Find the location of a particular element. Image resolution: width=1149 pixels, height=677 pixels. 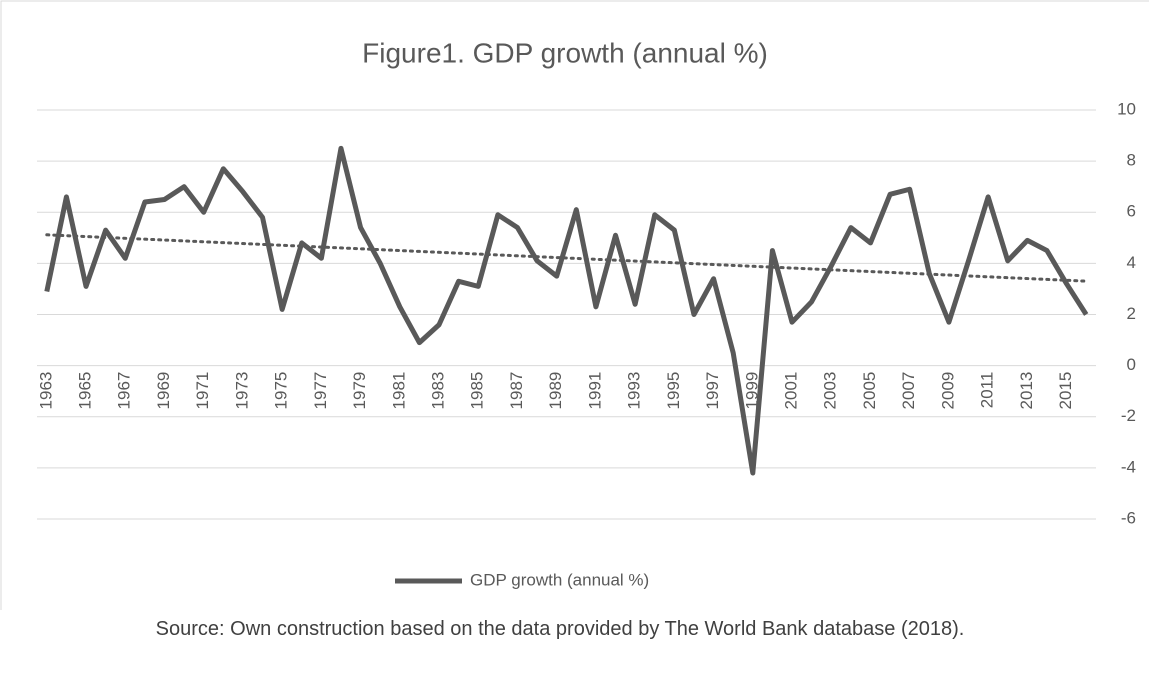

y-tick-label: 10 is located at coordinates (1126, 108).